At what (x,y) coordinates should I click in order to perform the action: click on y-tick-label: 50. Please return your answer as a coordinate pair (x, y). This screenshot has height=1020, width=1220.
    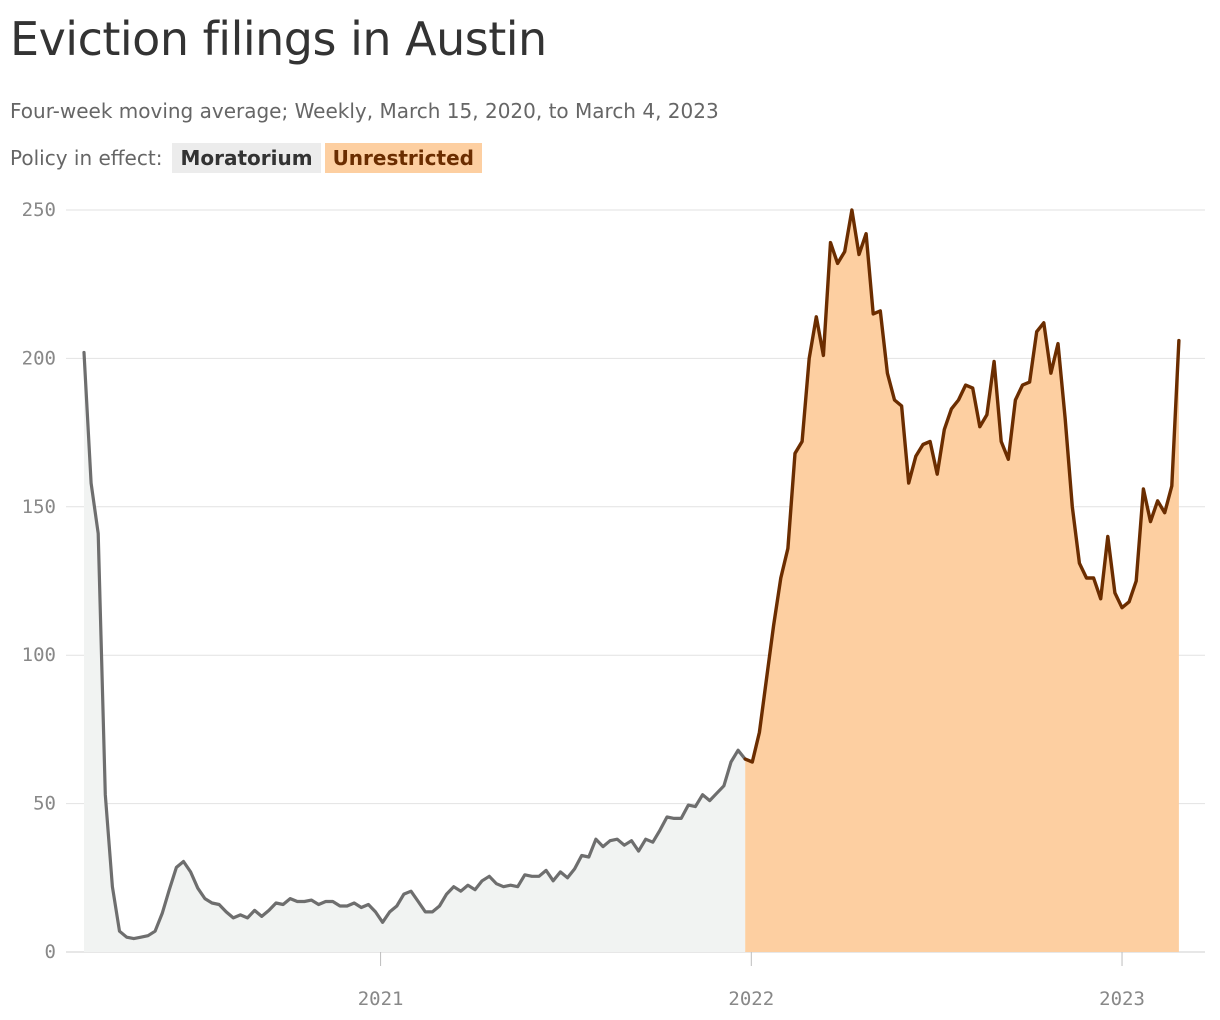
    Looking at the image, I should click on (44, 804).